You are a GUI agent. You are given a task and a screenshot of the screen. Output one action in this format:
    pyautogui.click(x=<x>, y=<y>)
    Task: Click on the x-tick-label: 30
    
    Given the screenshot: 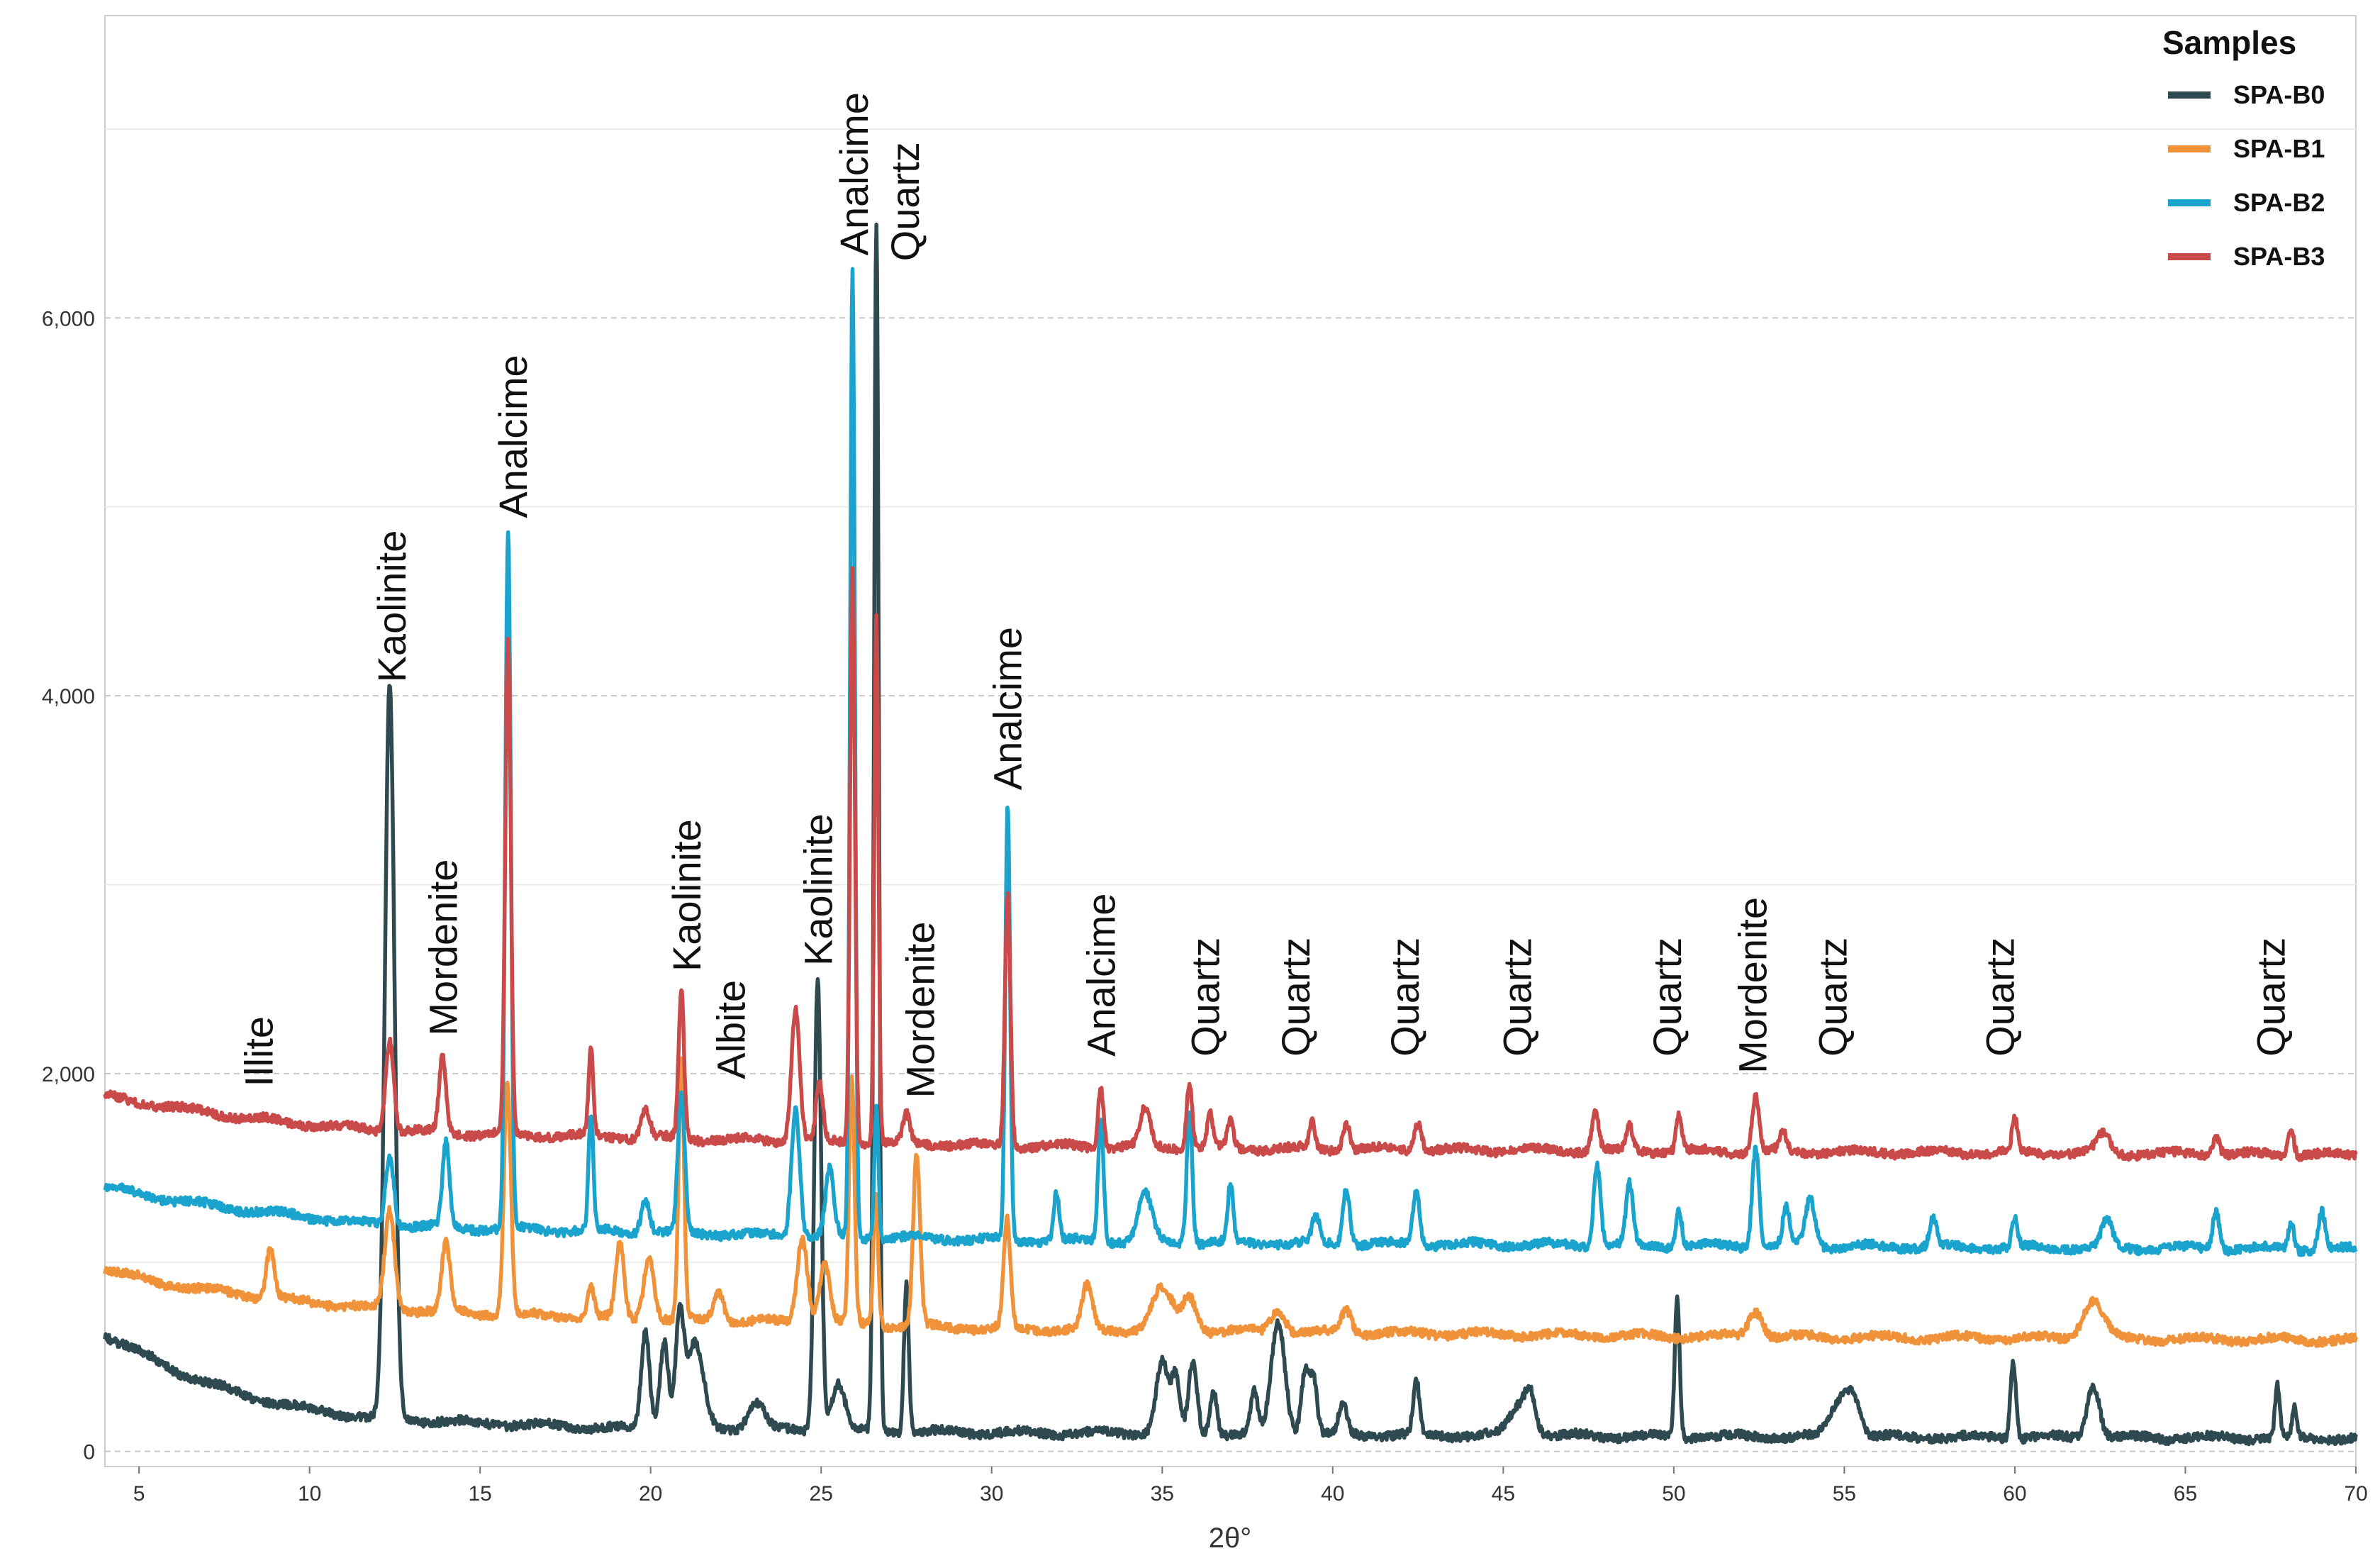 What is the action you would take?
    pyautogui.click(x=992, y=1494)
    